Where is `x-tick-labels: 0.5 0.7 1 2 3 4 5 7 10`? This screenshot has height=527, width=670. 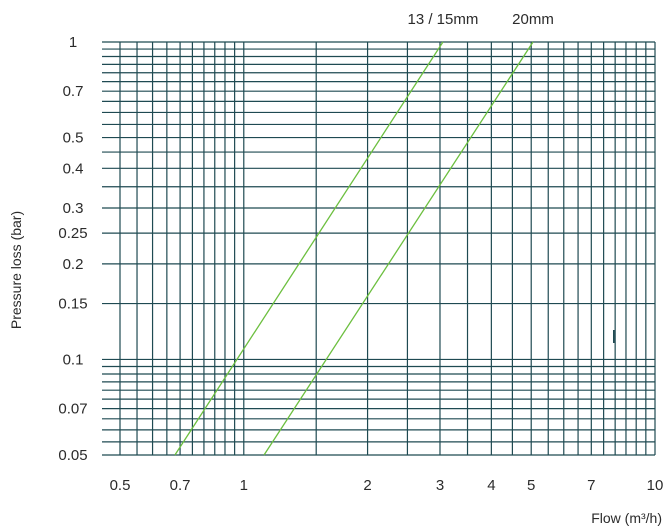 x-tick-labels: 0.5 0.7 1 2 3 4 5 7 10 is located at coordinates (387, 485).